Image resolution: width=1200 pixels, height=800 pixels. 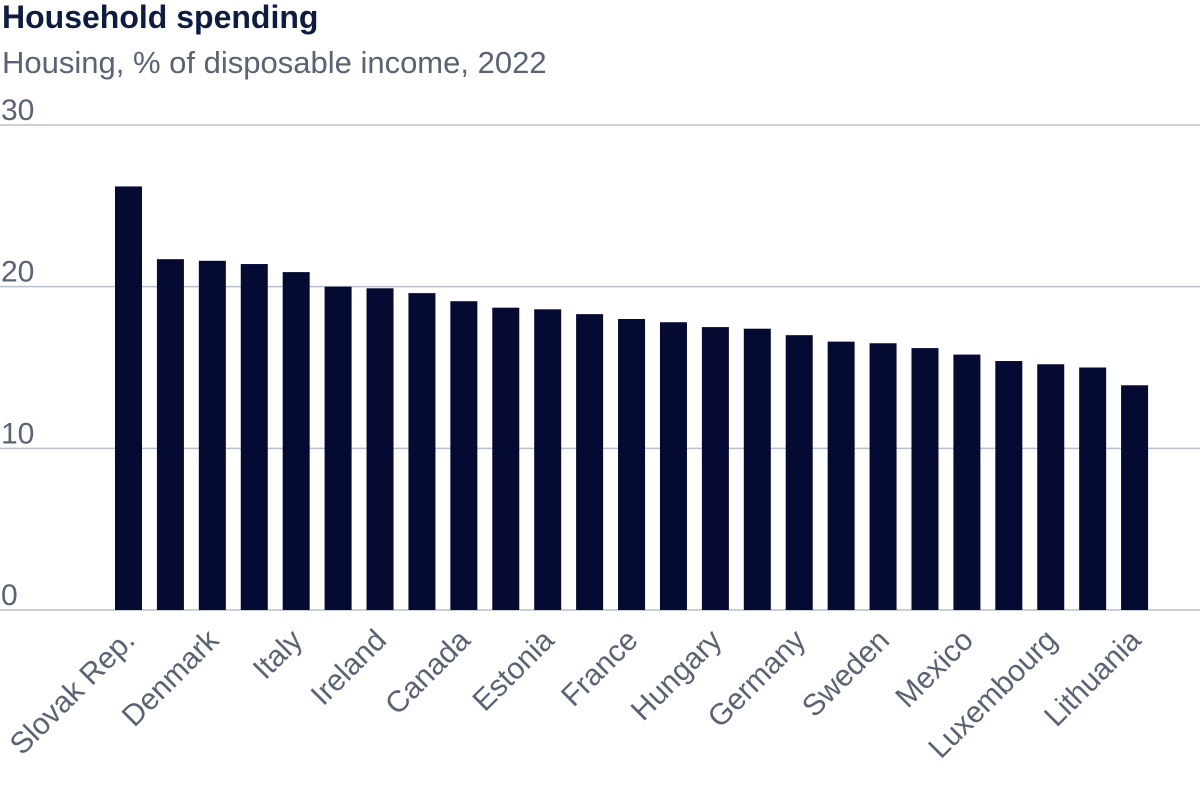 I want to click on y-tick-label: 20, so click(x=17, y=272).